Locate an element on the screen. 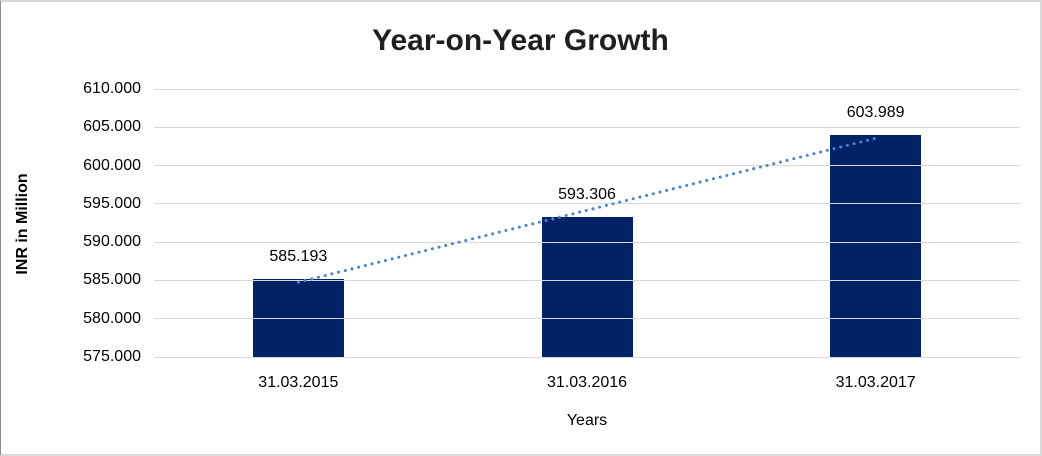 This screenshot has width=1042, height=456. x-axis-tick-label: 31.03.2015 is located at coordinates (298, 382).